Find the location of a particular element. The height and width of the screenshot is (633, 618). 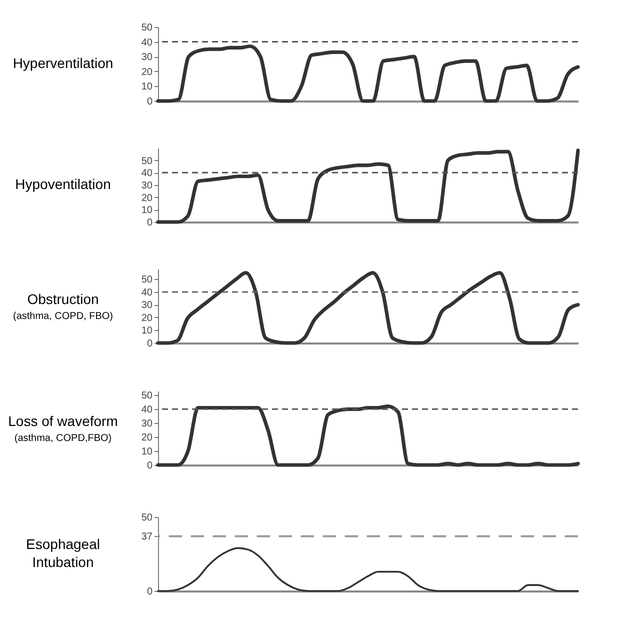

y-tick-label: 37 is located at coordinates (147, 537).